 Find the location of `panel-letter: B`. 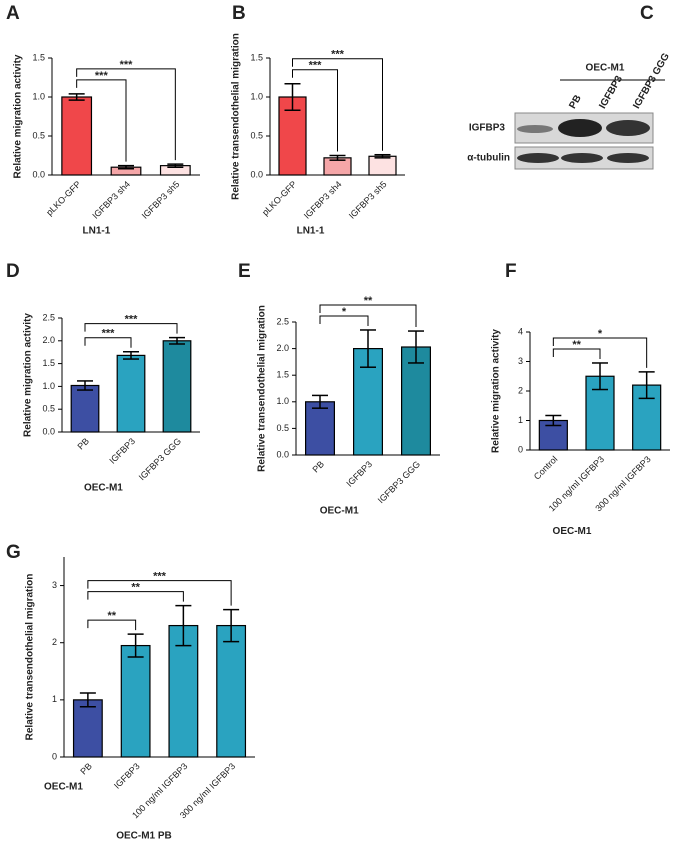

panel-letter: B is located at coordinates (239, 13).